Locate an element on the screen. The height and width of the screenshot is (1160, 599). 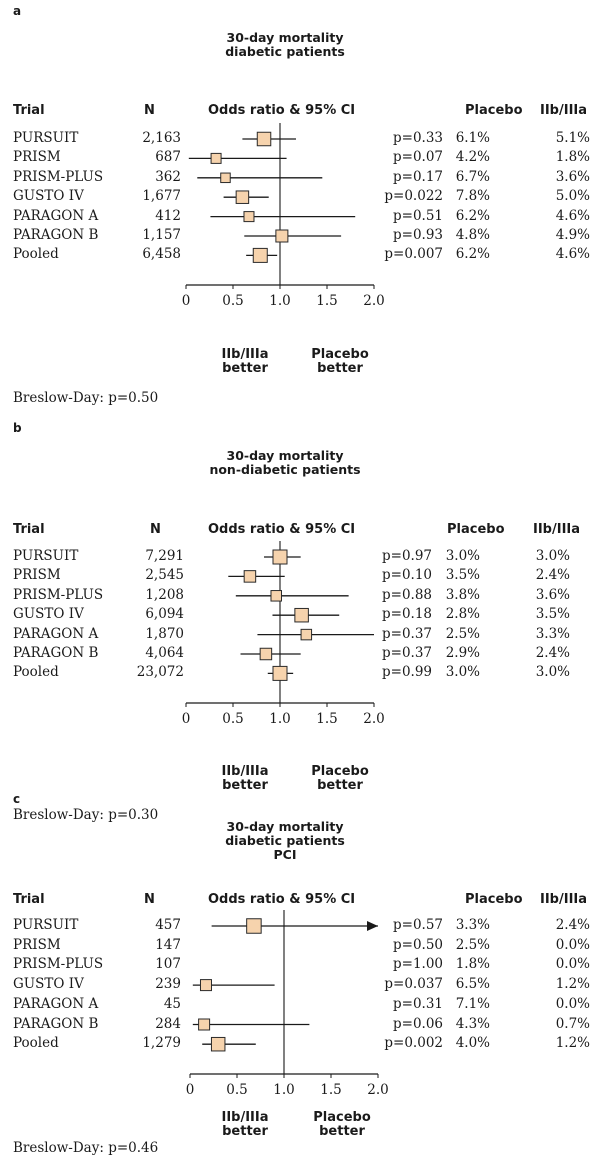
chart-title: 30-day mortality diabetic patients is located at coordinates (285, 45).